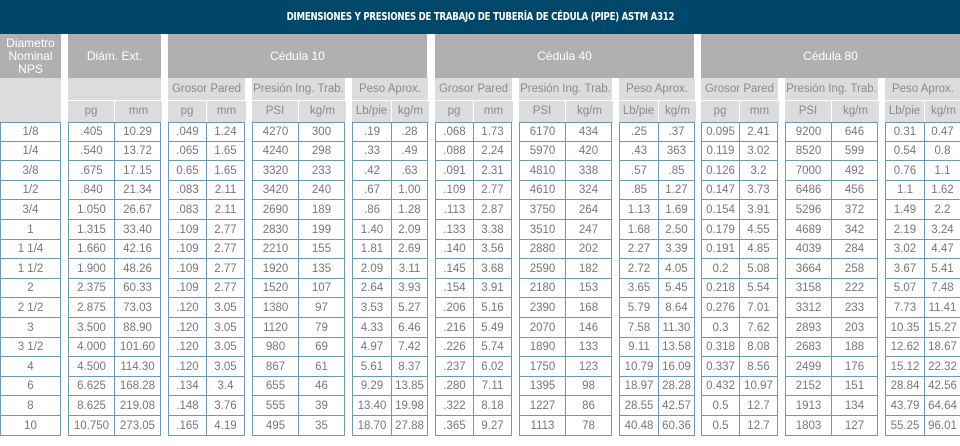  What do you see at coordinates (942, 367) in the screenshot?
I see `table-cell: 22.32` at bounding box center [942, 367].